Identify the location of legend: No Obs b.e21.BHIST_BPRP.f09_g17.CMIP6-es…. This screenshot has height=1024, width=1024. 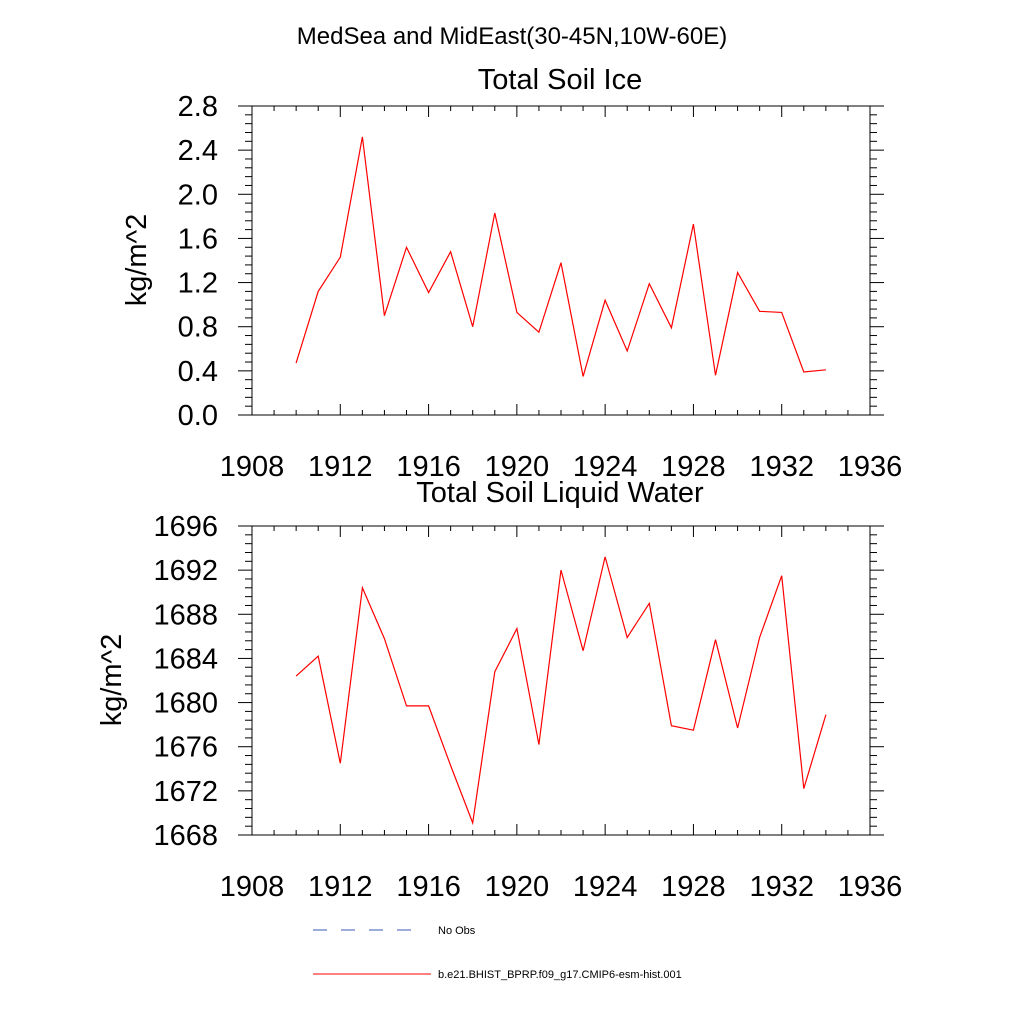
(497, 953).